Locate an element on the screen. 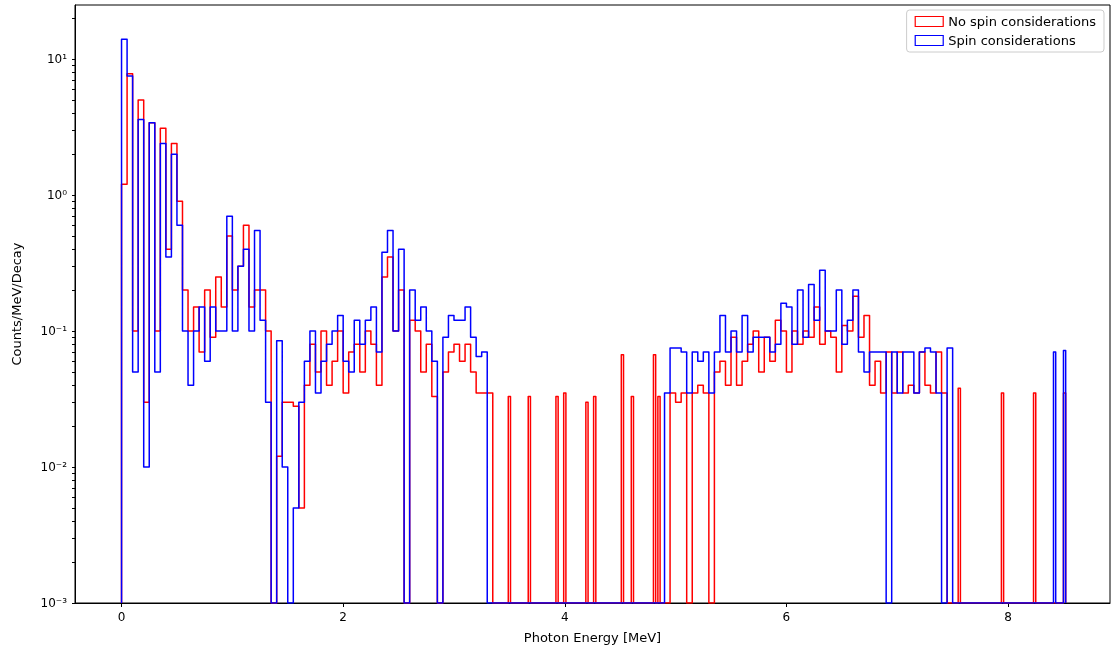 This screenshot has width=1112, height=651. x-tick-label: 6 is located at coordinates (786, 617).